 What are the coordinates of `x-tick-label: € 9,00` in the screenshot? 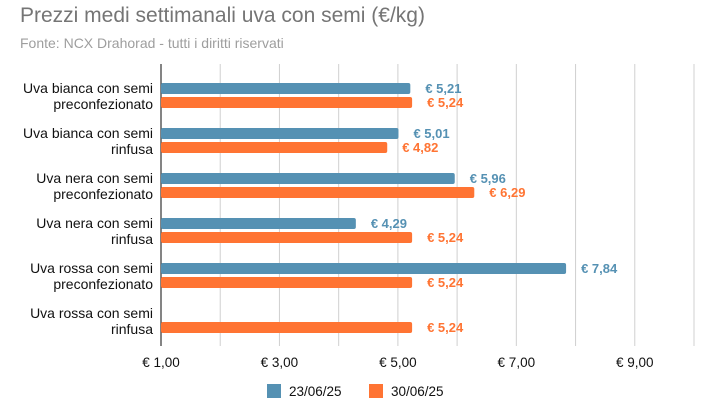 It's located at (635, 362).